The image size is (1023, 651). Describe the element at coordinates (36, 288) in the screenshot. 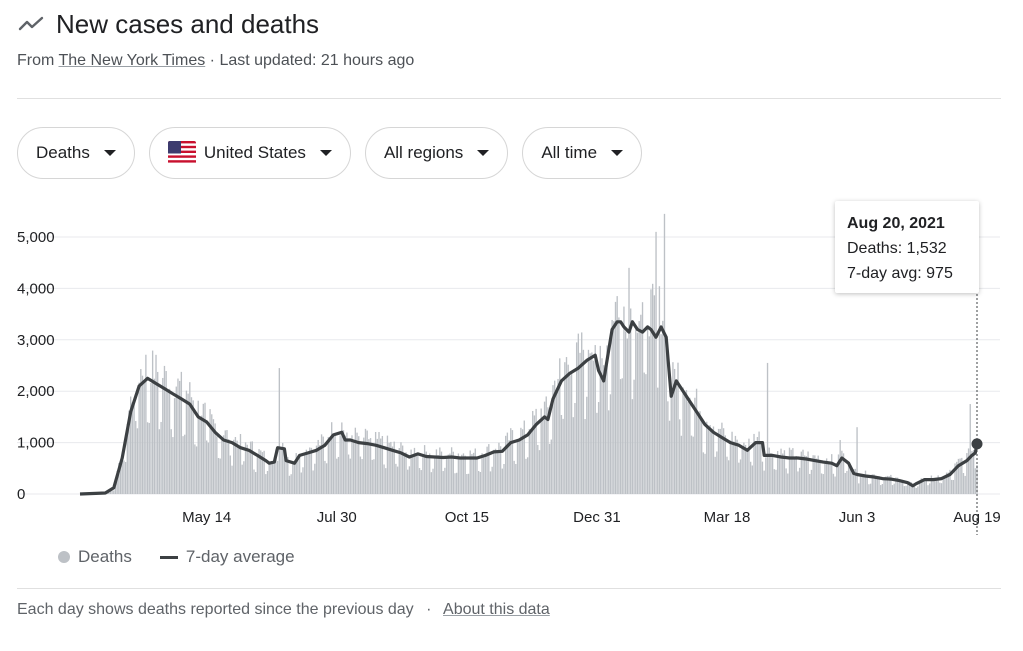

I see `y-tick-label: 4,000` at that location.